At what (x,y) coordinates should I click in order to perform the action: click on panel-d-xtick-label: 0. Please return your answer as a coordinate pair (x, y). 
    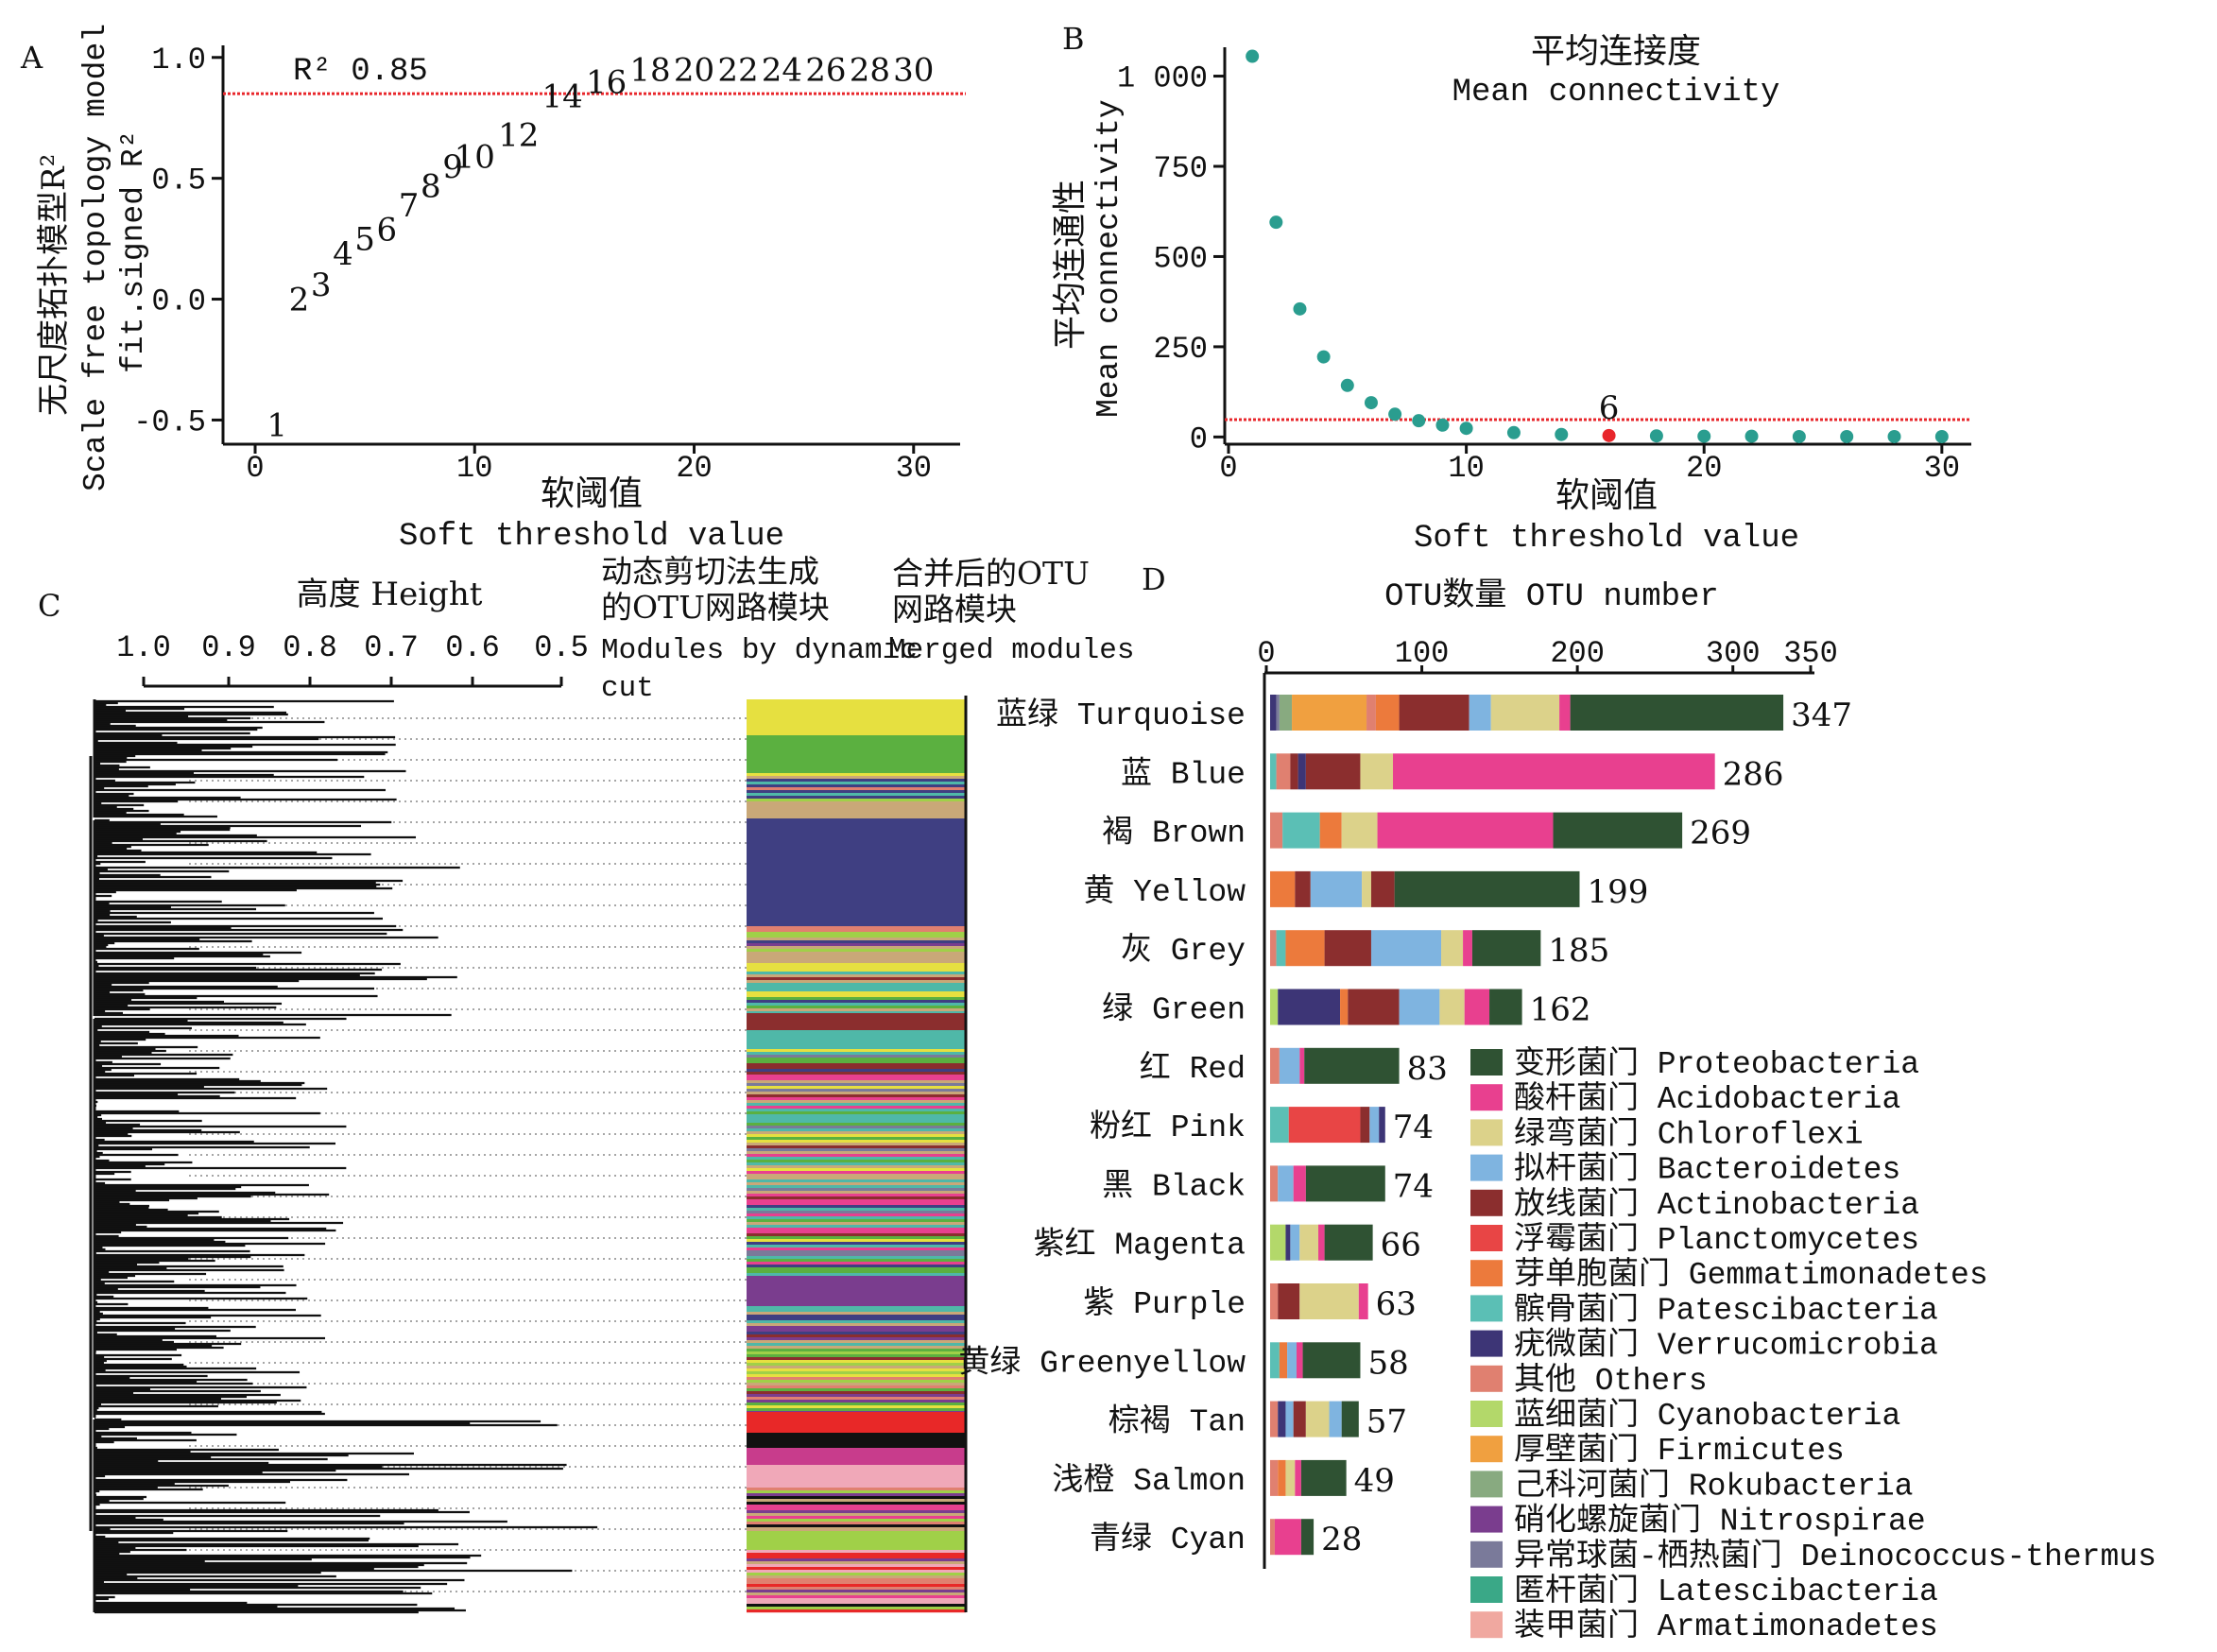
    Looking at the image, I should click on (1266, 653).